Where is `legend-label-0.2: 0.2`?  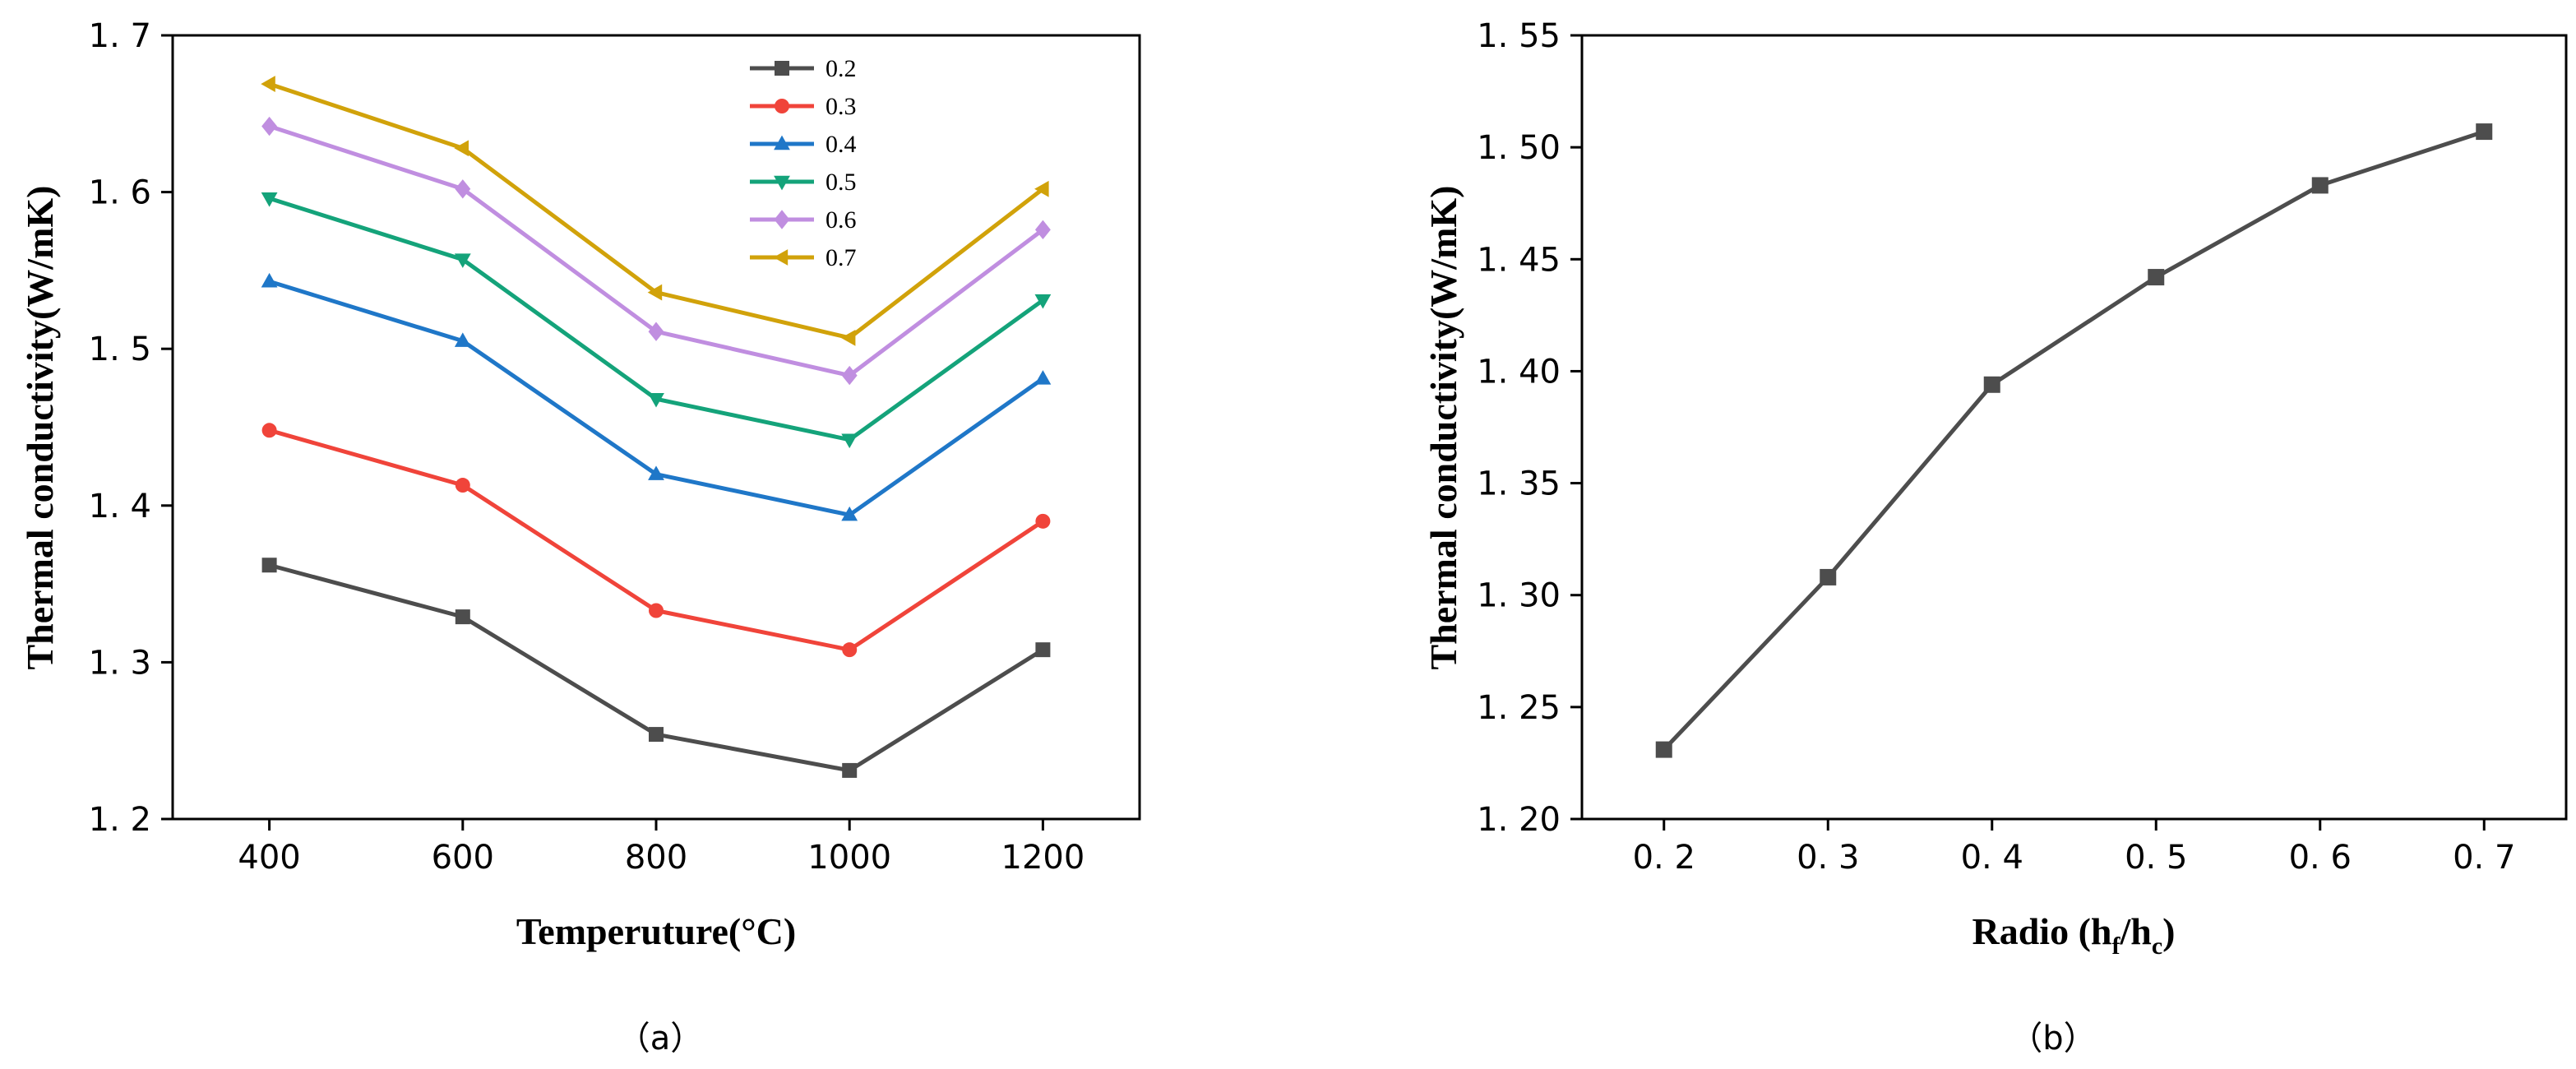 legend-label-0.2: 0.2 is located at coordinates (841, 68).